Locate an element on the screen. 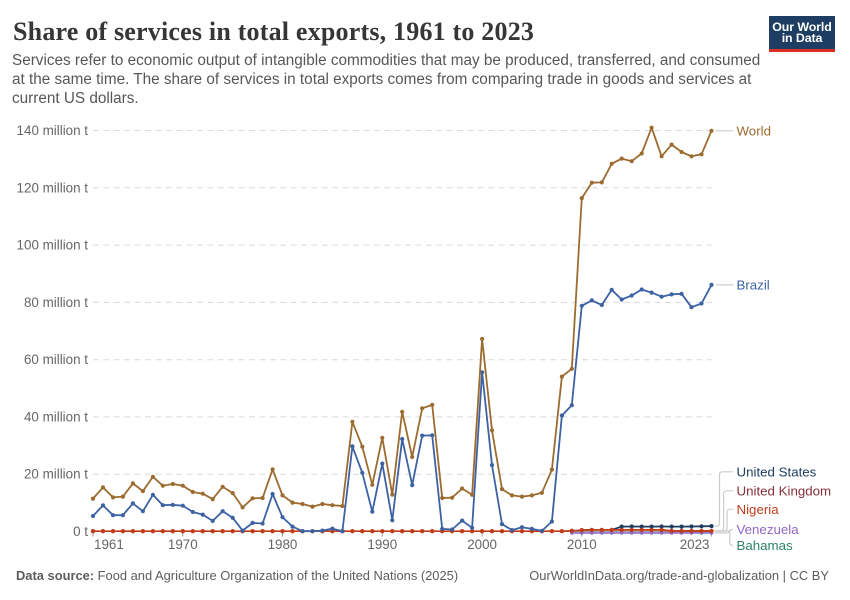  svg-text: United States is located at coordinates (777, 471).